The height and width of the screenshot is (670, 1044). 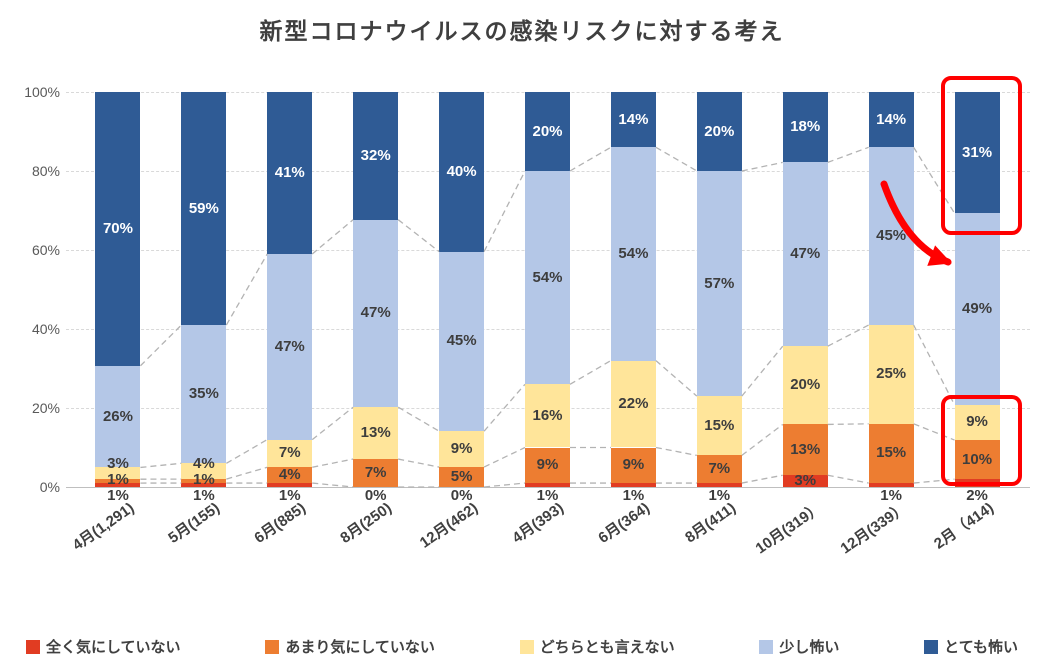 I want to click on legend-label: とても怖い, so click(x=981, y=647).